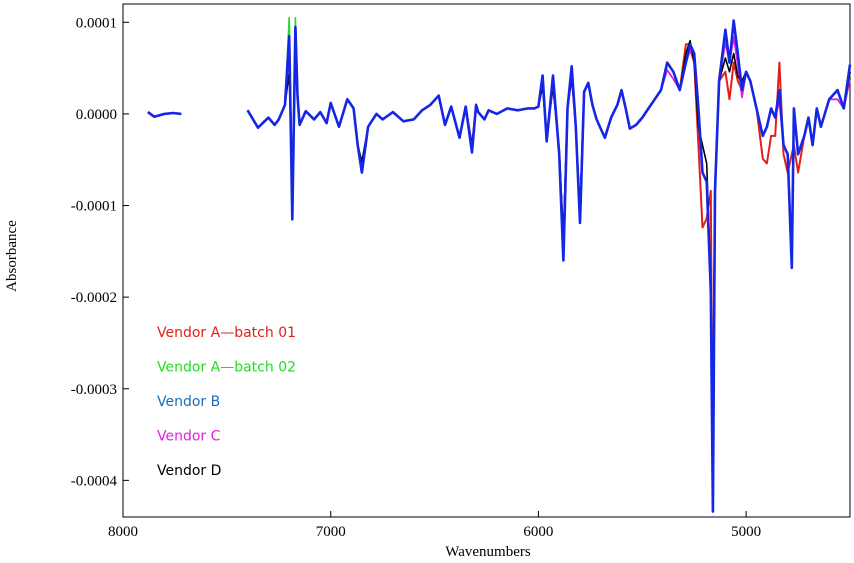 This screenshot has width=854, height=563. I want to click on x-tick-label: 6000, so click(538, 532).